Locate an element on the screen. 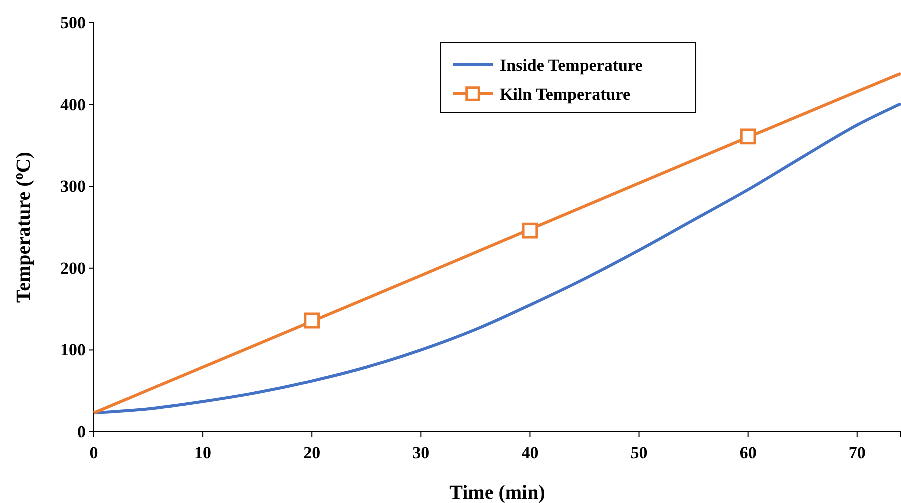 The image size is (901, 503). x-tick-label: 40 is located at coordinates (530, 453).